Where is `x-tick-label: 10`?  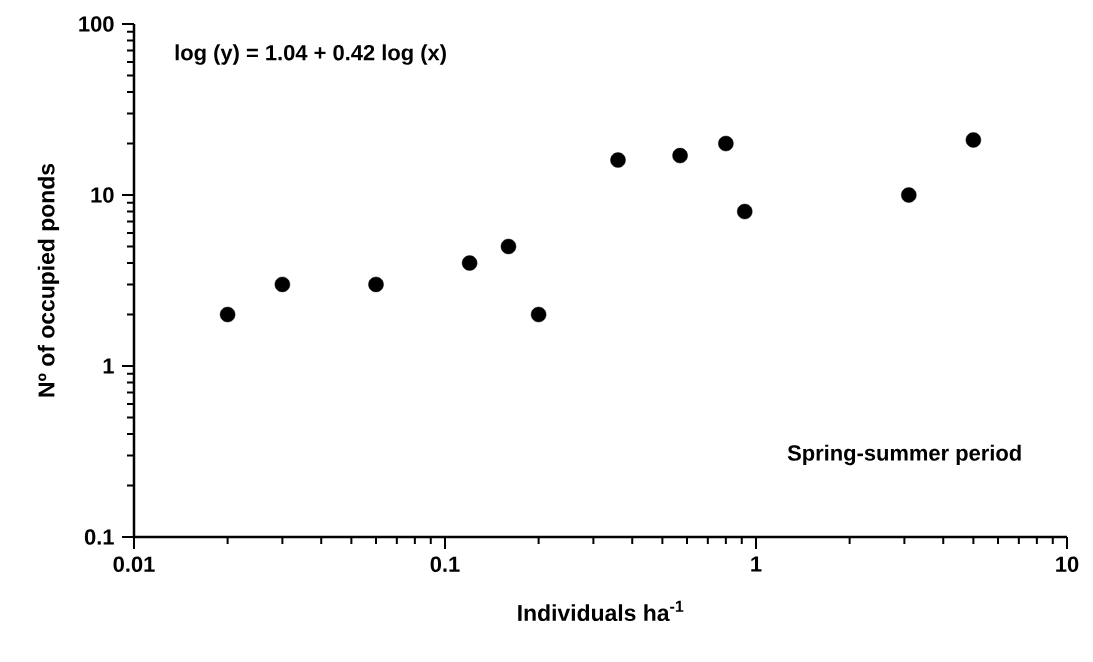 x-tick-label: 10 is located at coordinates (1067, 564).